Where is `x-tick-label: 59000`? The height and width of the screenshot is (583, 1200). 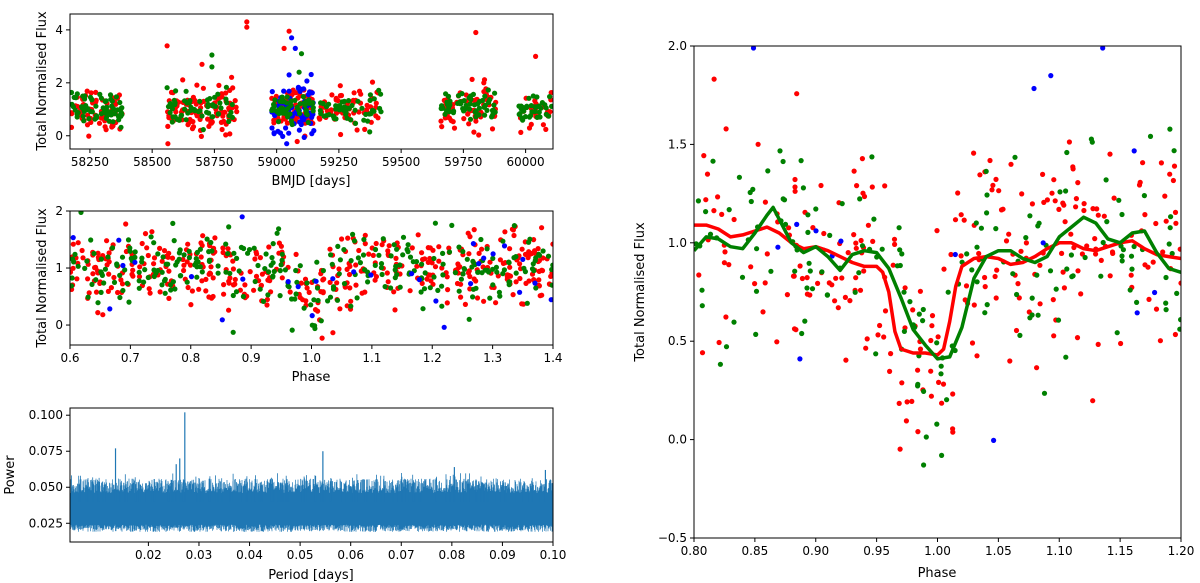
x-tick-label: 59000 is located at coordinates (277, 162).